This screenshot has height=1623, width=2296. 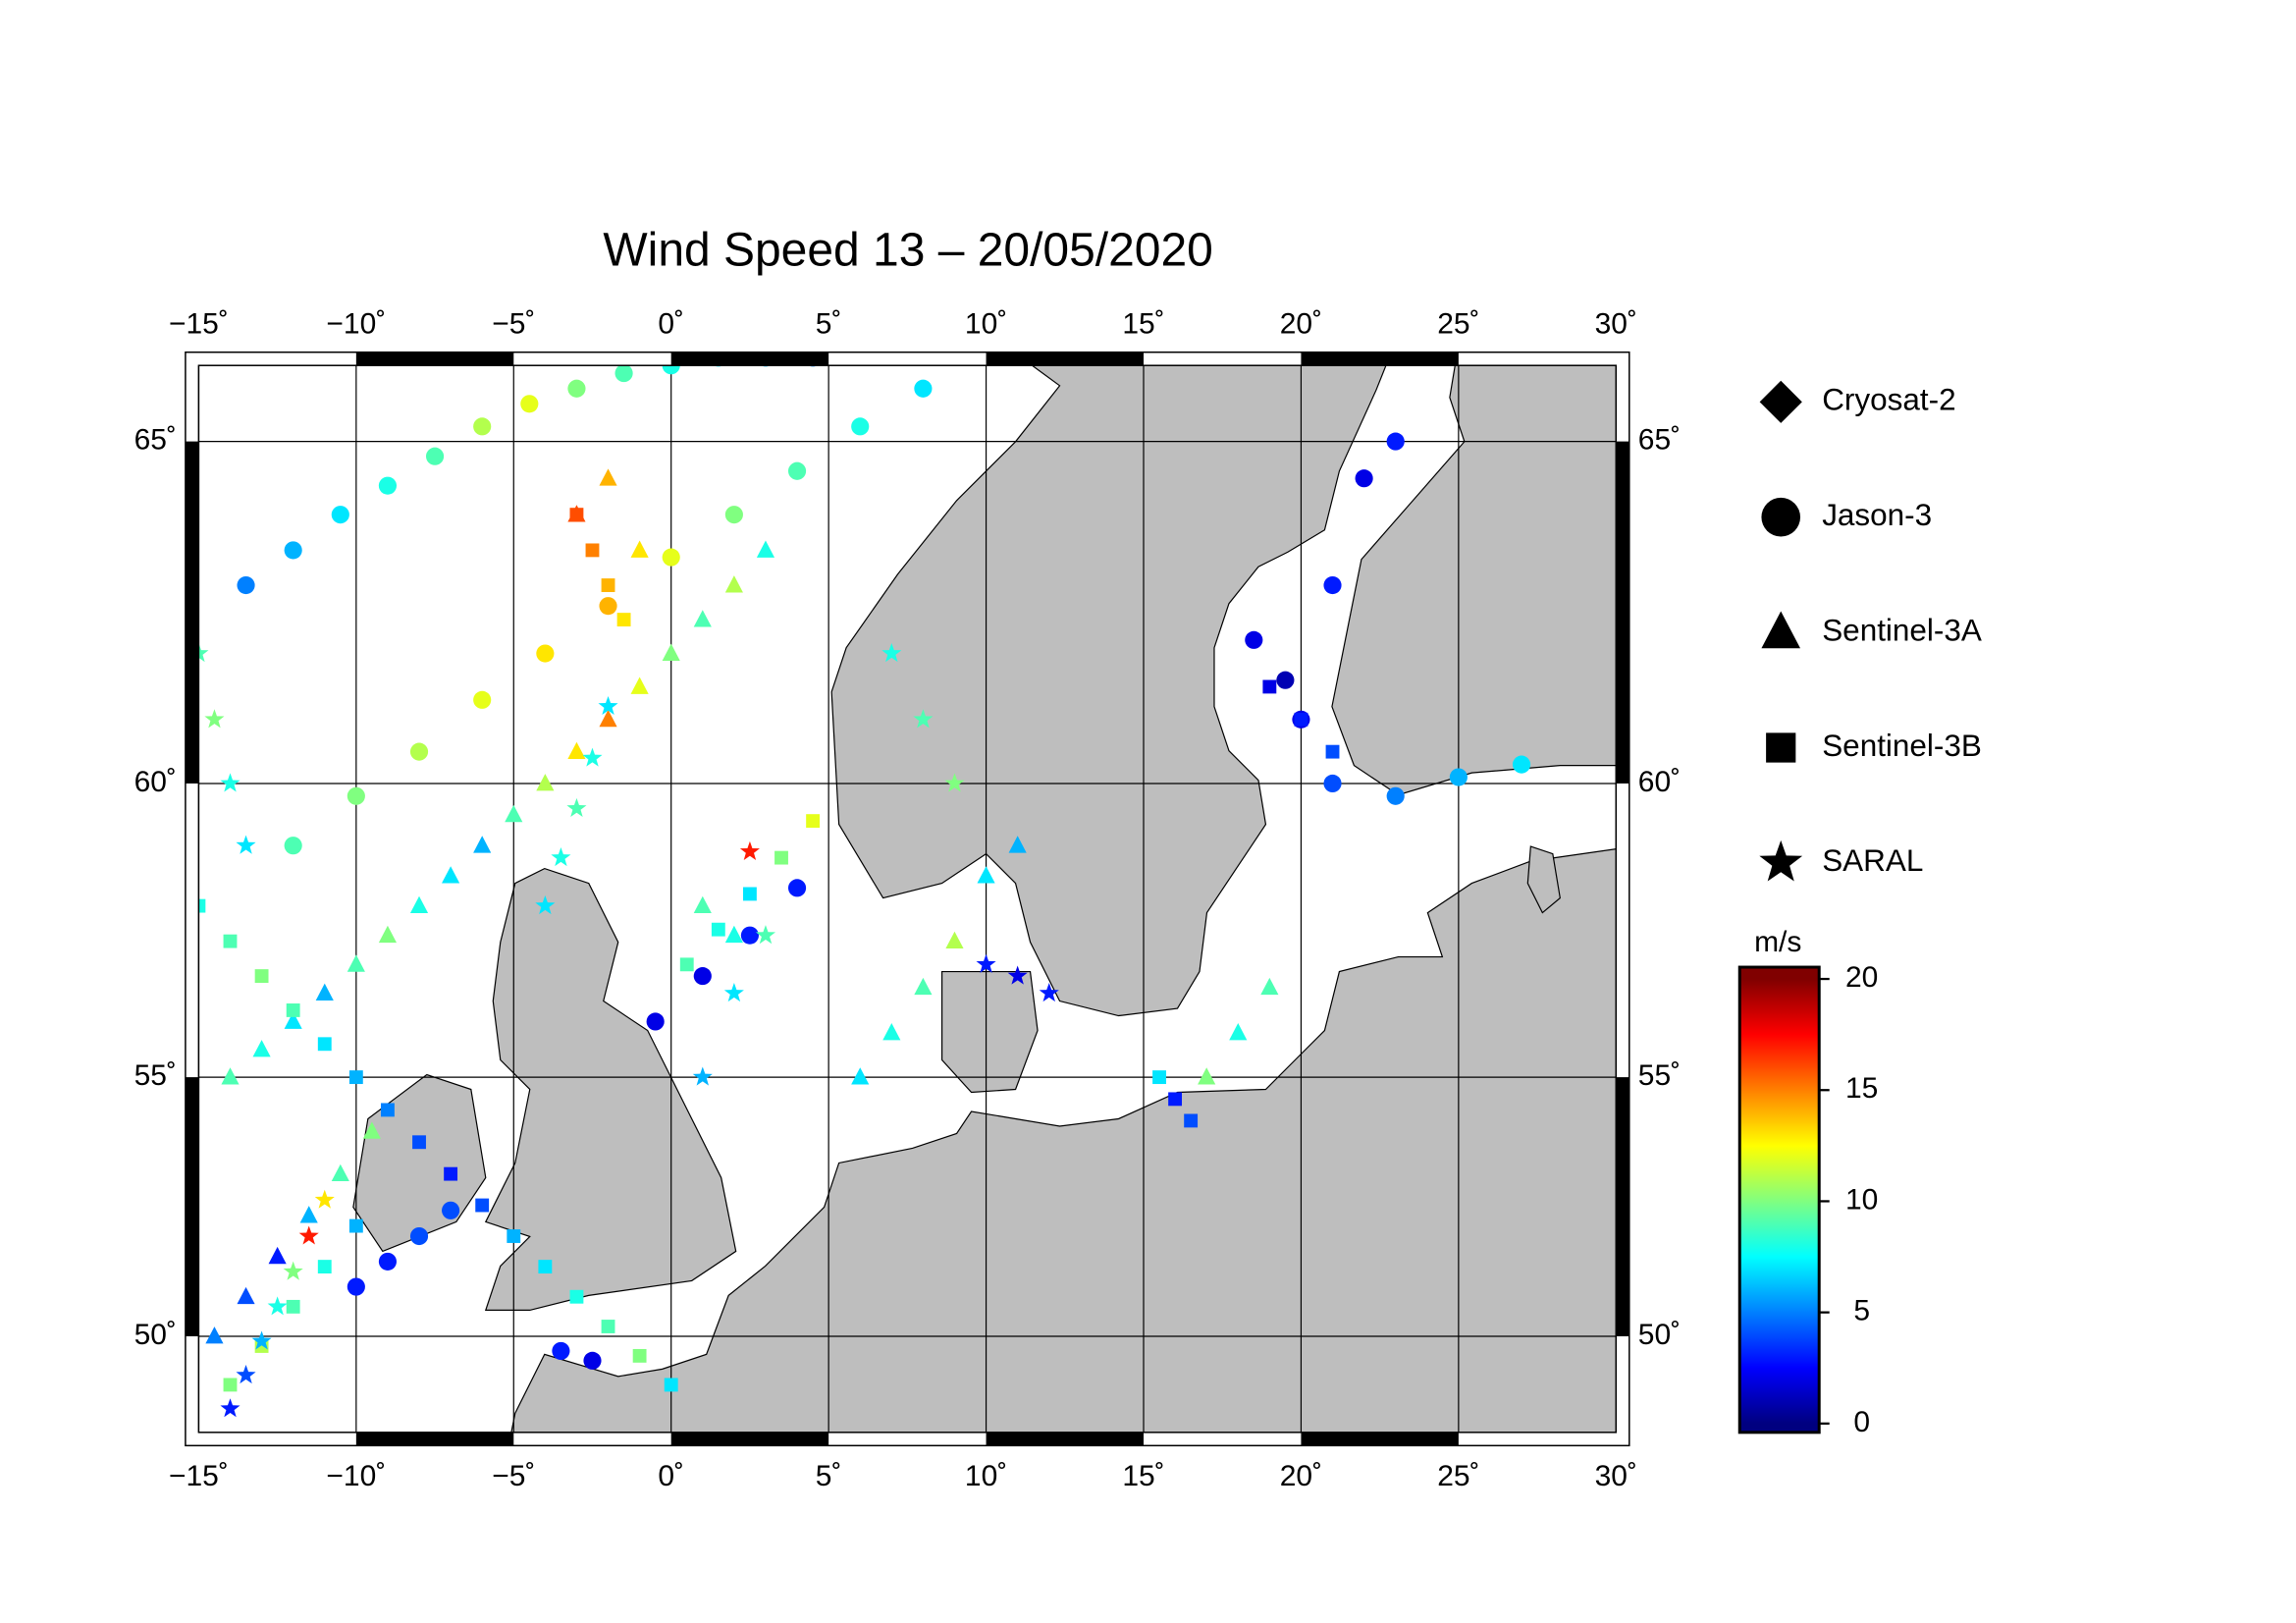 I want to click on x-tick-label: 20˚, so click(x=1301, y=1476).